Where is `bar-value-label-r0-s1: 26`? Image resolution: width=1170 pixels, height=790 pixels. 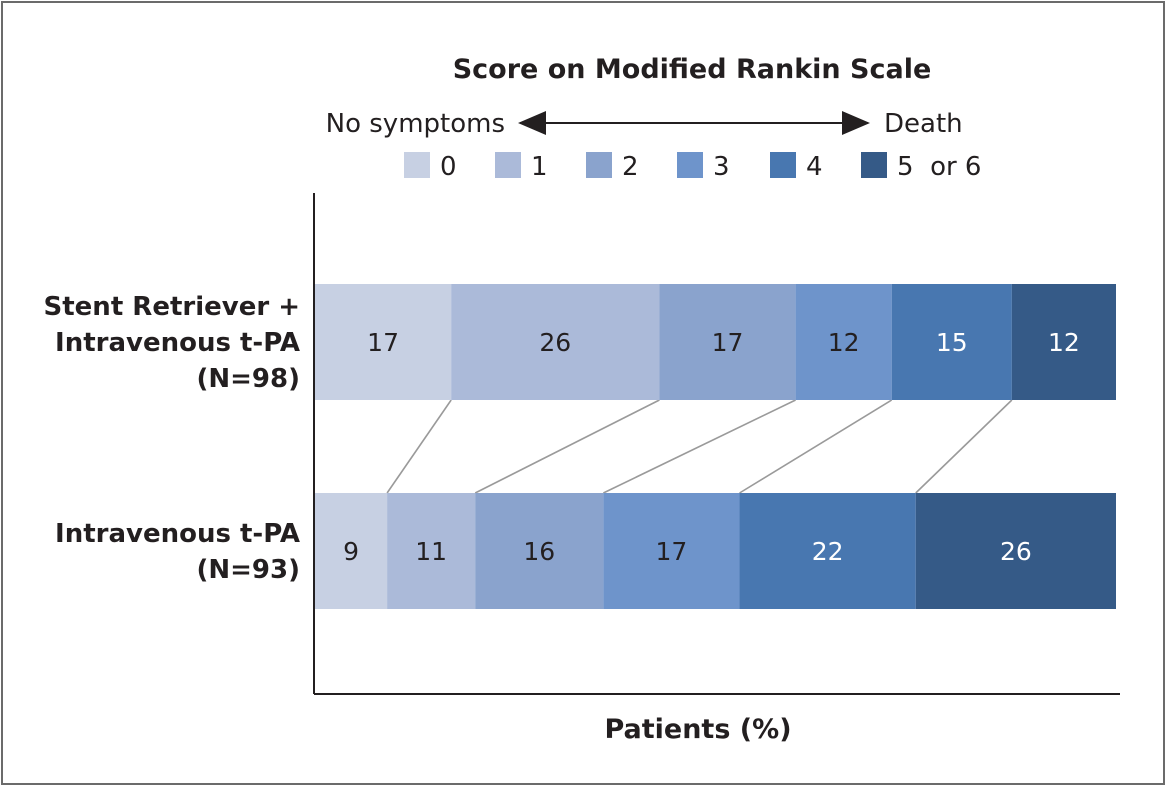
bar-value-label-r0-s1: 26 is located at coordinates (555, 342).